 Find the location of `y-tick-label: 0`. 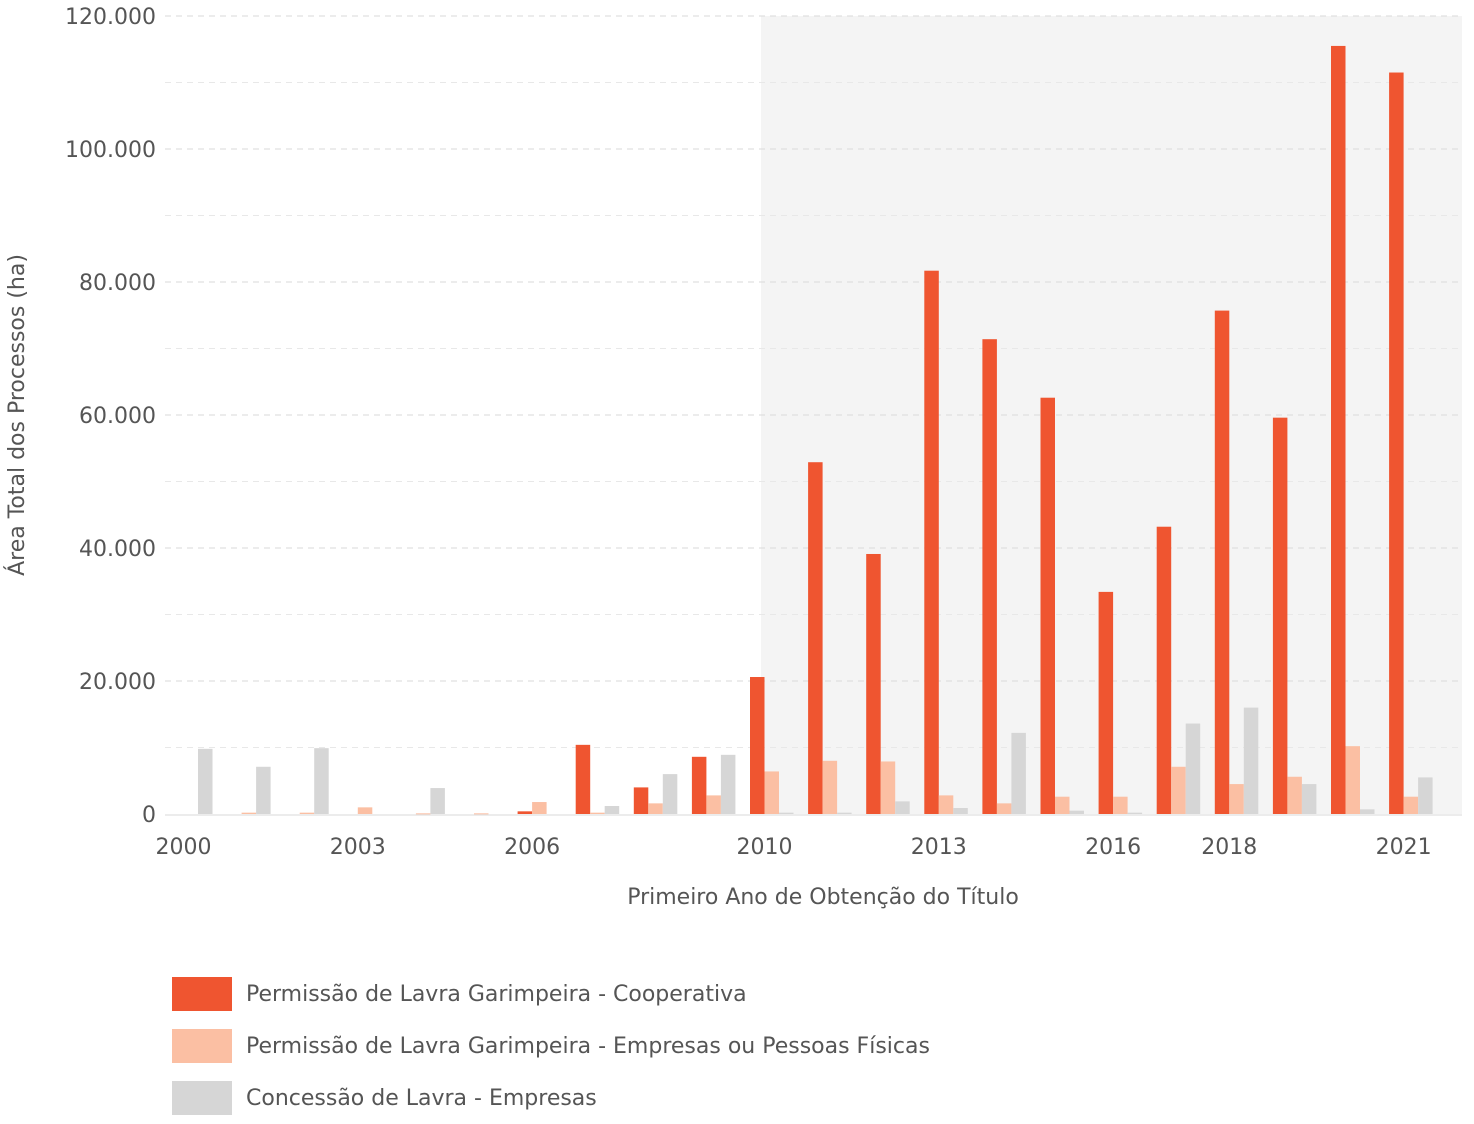

y-tick-label: 0 is located at coordinates (149, 815).